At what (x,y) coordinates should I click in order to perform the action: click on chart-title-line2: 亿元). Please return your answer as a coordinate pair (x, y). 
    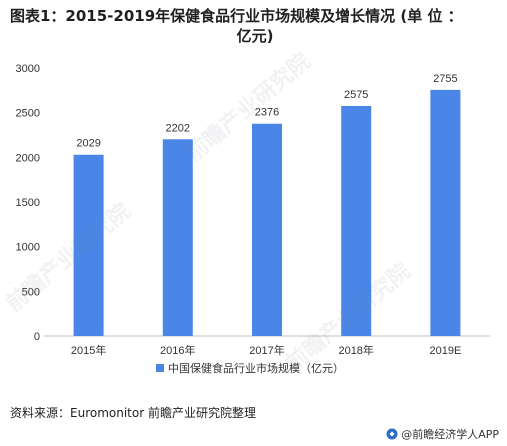
    Looking at the image, I should click on (255, 36).